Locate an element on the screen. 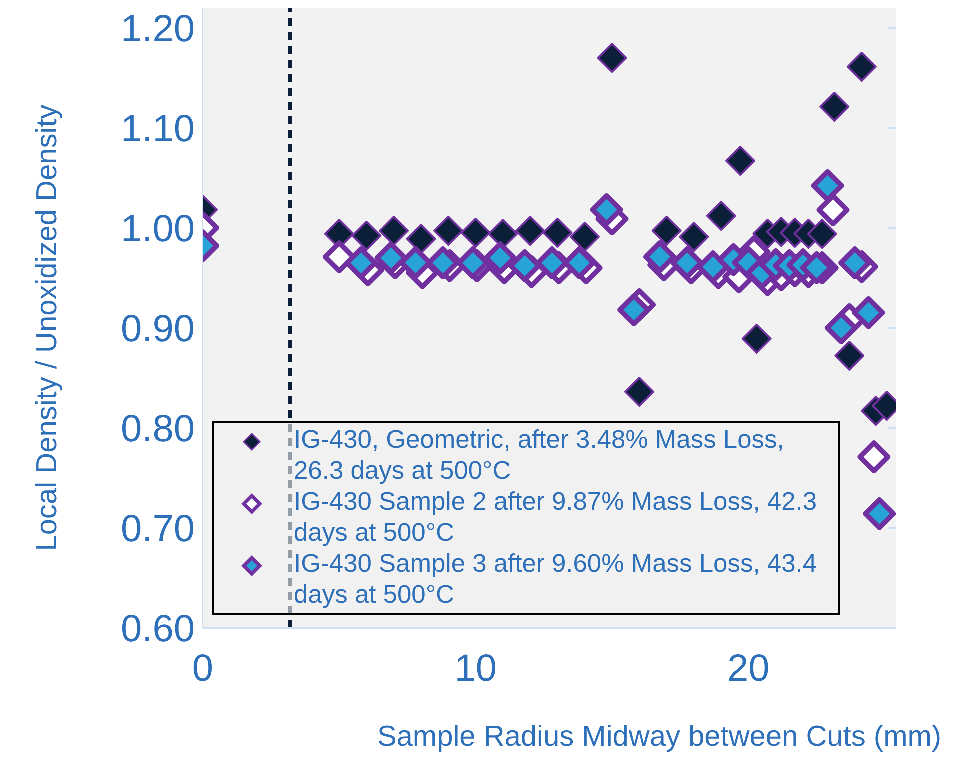 The image size is (966, 760). x-axis-title: Sample Radius Midway between Cuts (mm) is located at coordinates (659, 737).